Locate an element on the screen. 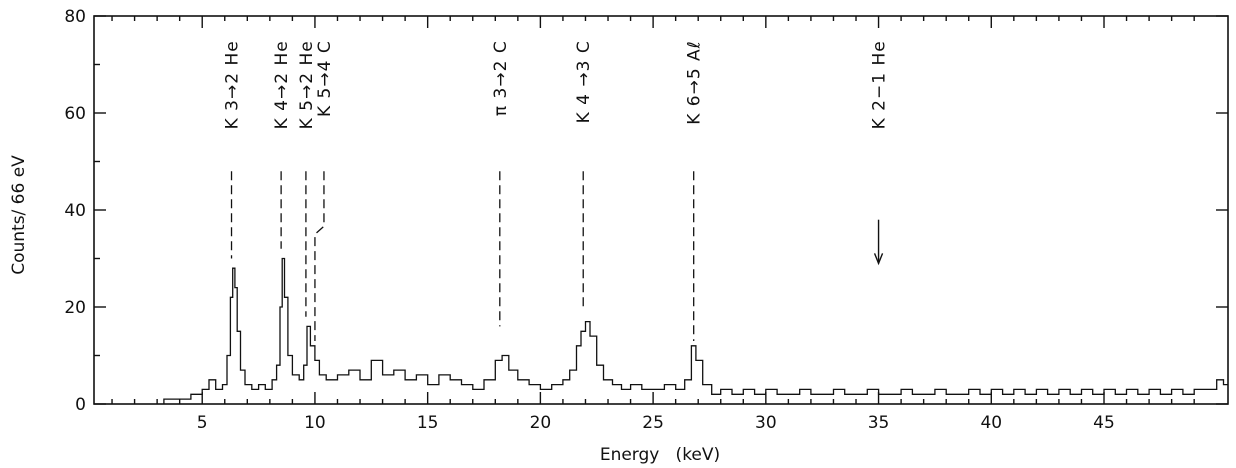 The height and width of the screenshot is (468, 1236). peak-annotation-k65al: K 6→5 Aℓ is located at coordinates (695, 190).